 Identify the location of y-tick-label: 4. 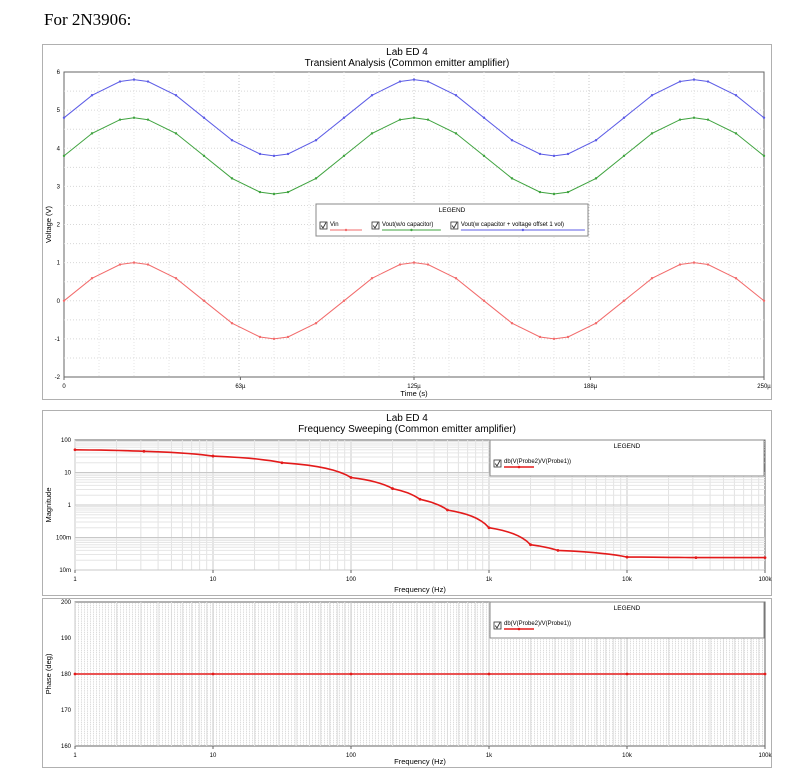
(59, 149).